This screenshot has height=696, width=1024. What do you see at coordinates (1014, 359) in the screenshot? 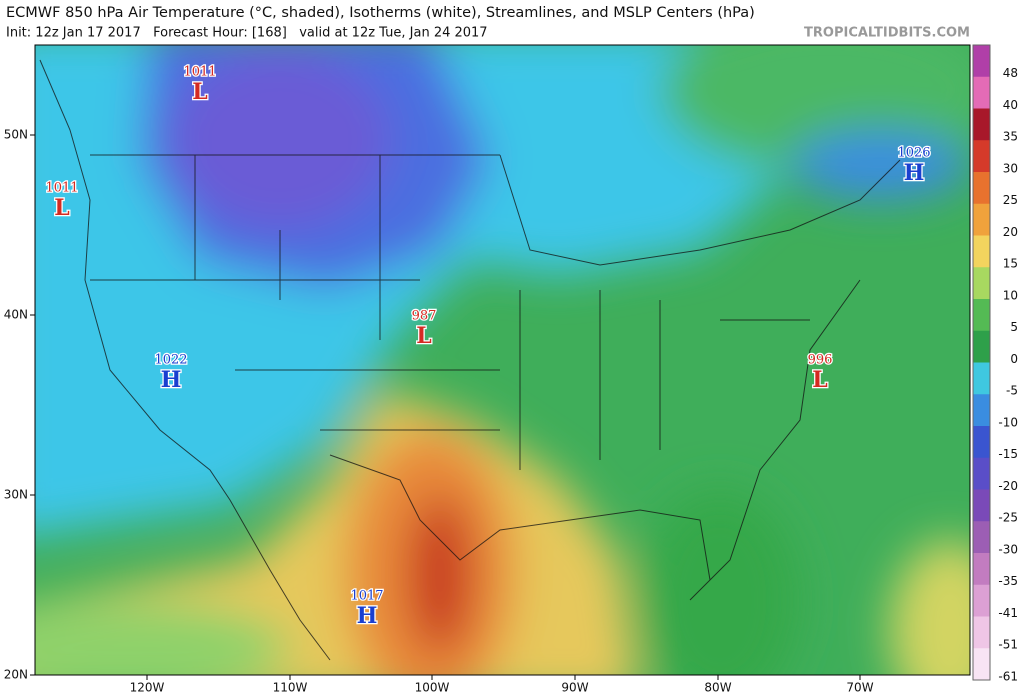
I see `colorbar-label: 0` at bounding box center [1014, 359].